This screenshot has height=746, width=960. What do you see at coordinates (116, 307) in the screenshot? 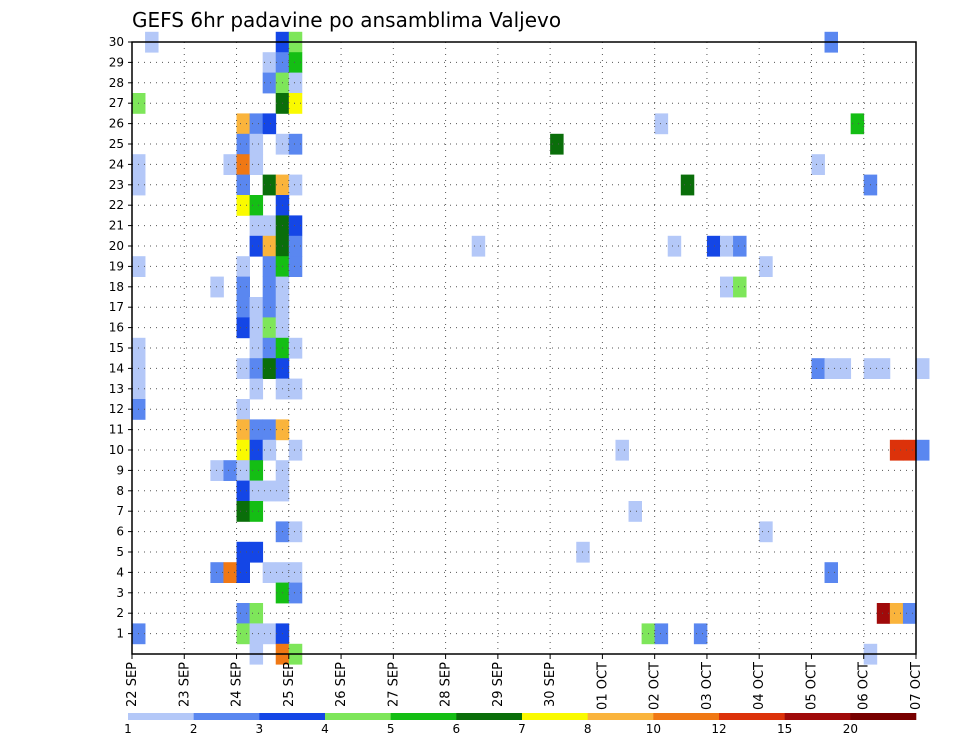
I see `y-tick-label: 17` at bounding box center [116, 307].